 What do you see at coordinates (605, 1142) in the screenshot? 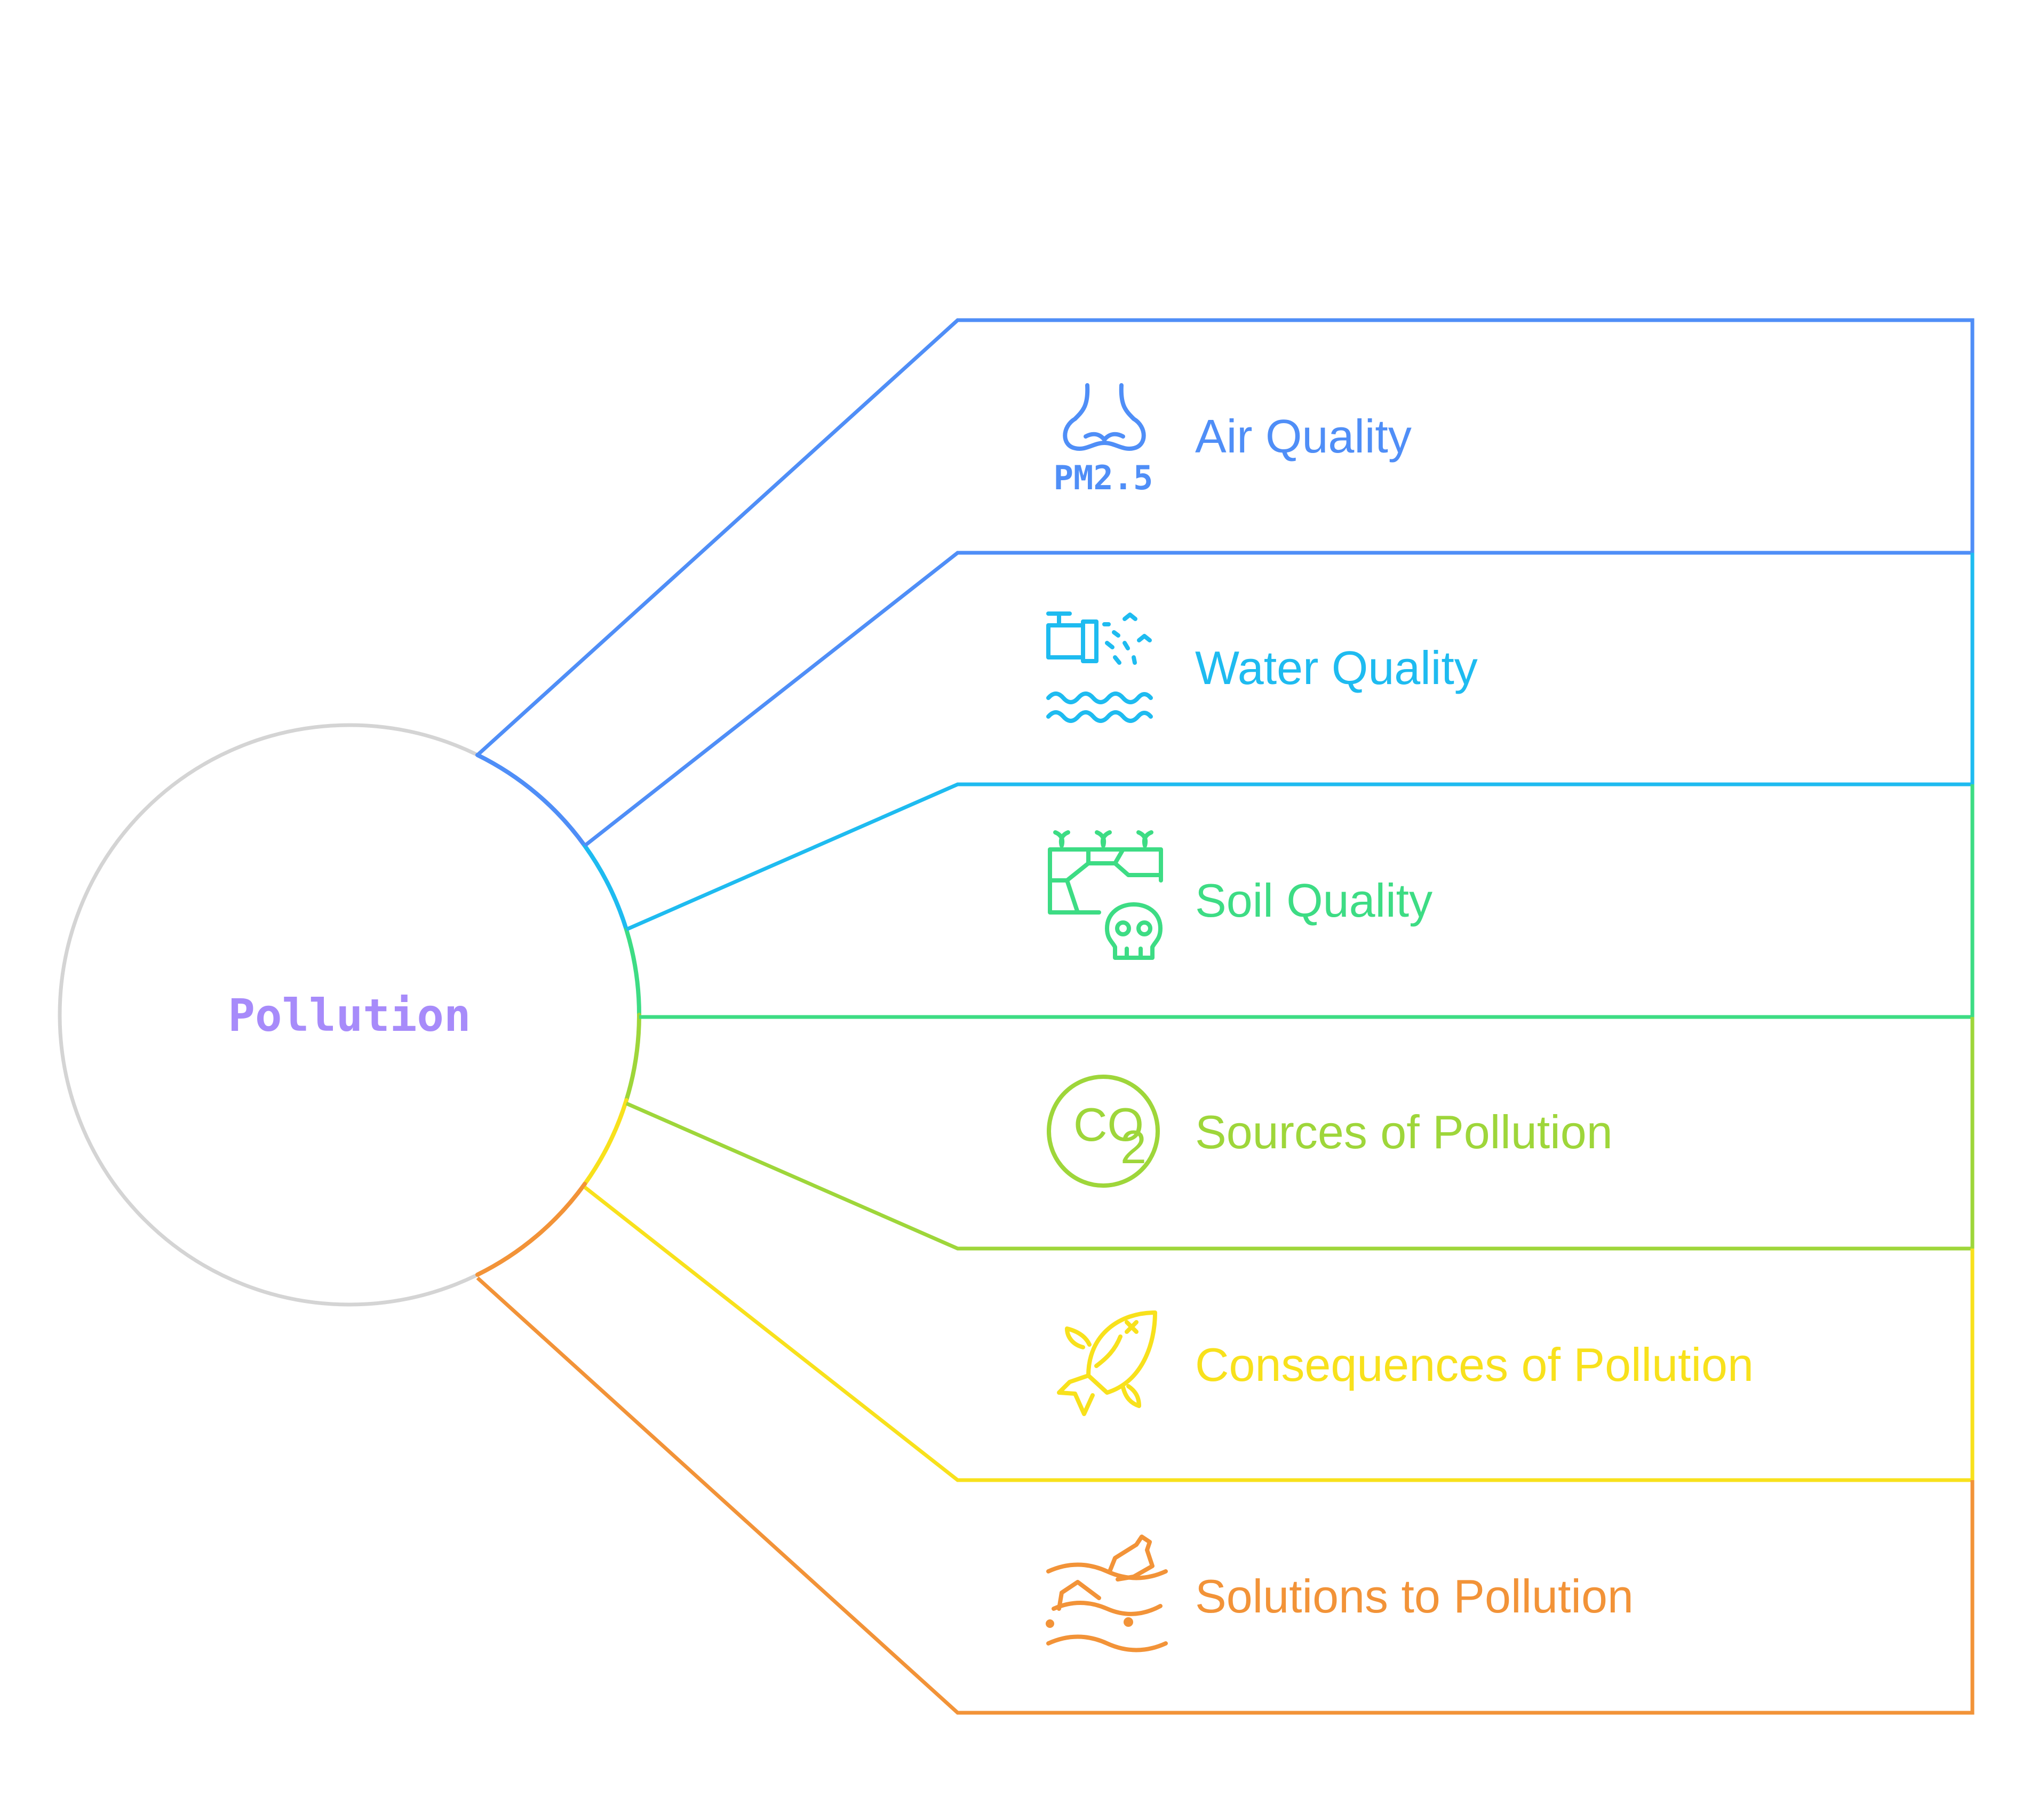
I see `arc-consequences` at bounding box center [605, 1142].